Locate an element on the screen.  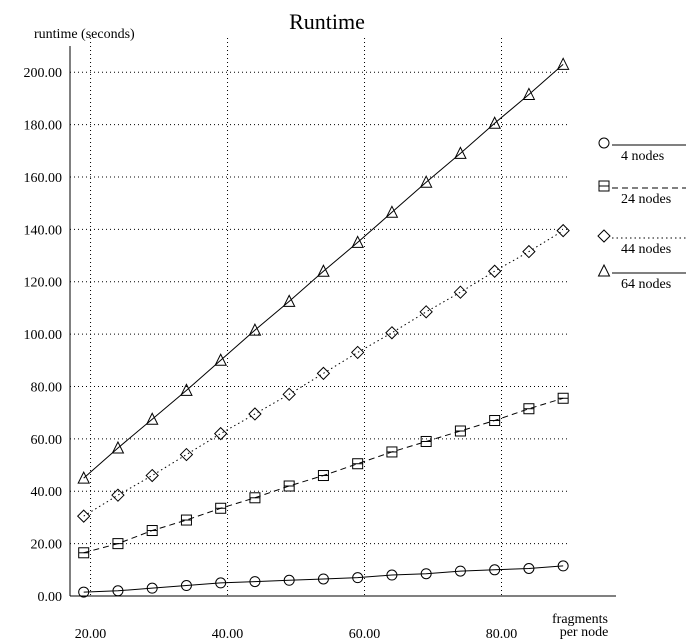
x-tick-label: 40.00 is located at coordinates (228, 634).